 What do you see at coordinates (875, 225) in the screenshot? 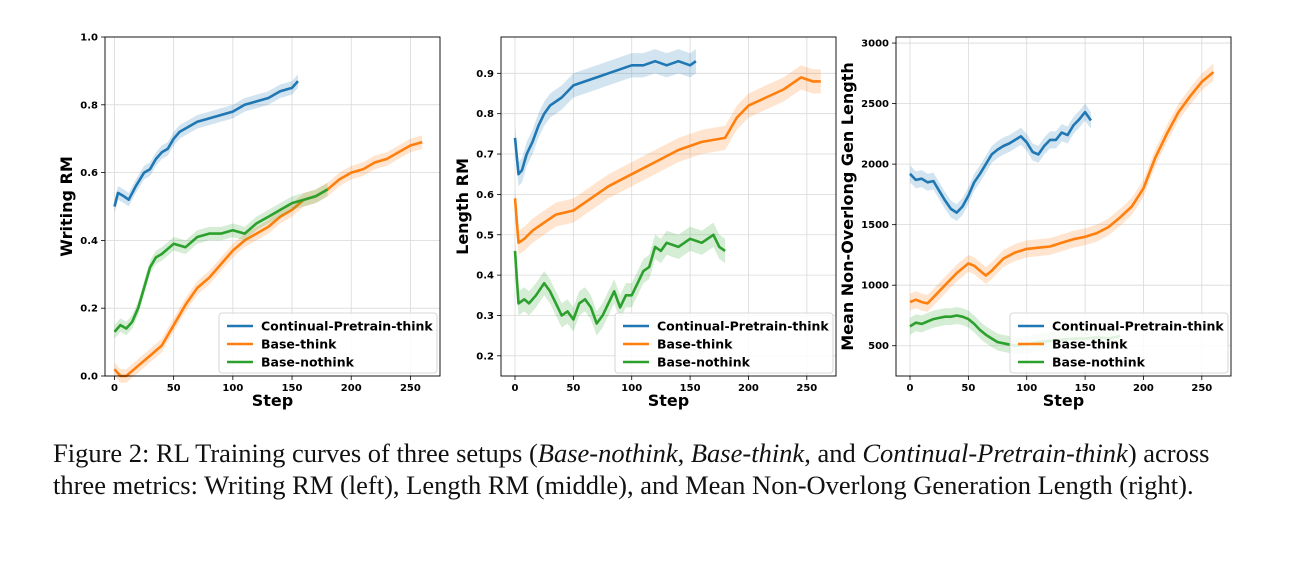
I see `y-tick-label: 1500` at bounding box center [875, 225].